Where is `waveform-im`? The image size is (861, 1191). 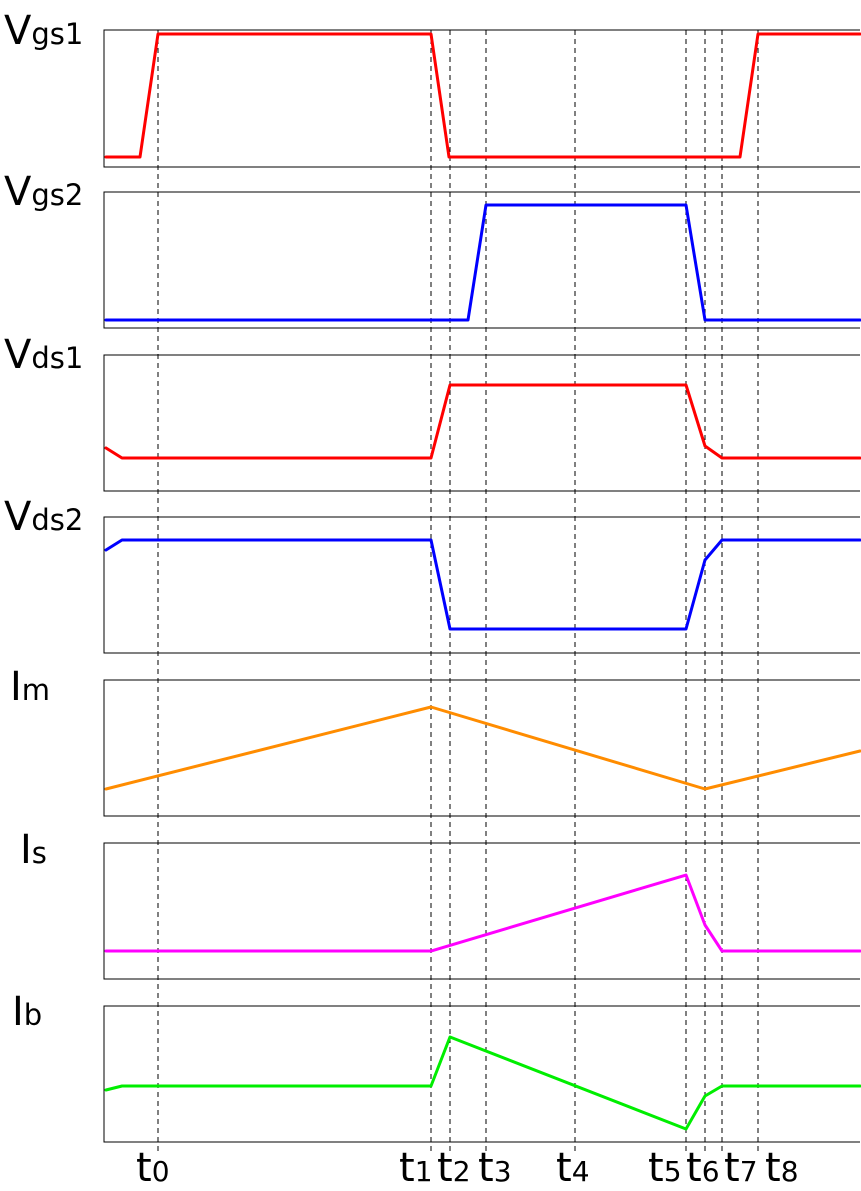
waveform-im is located at coordinates (482, 748).